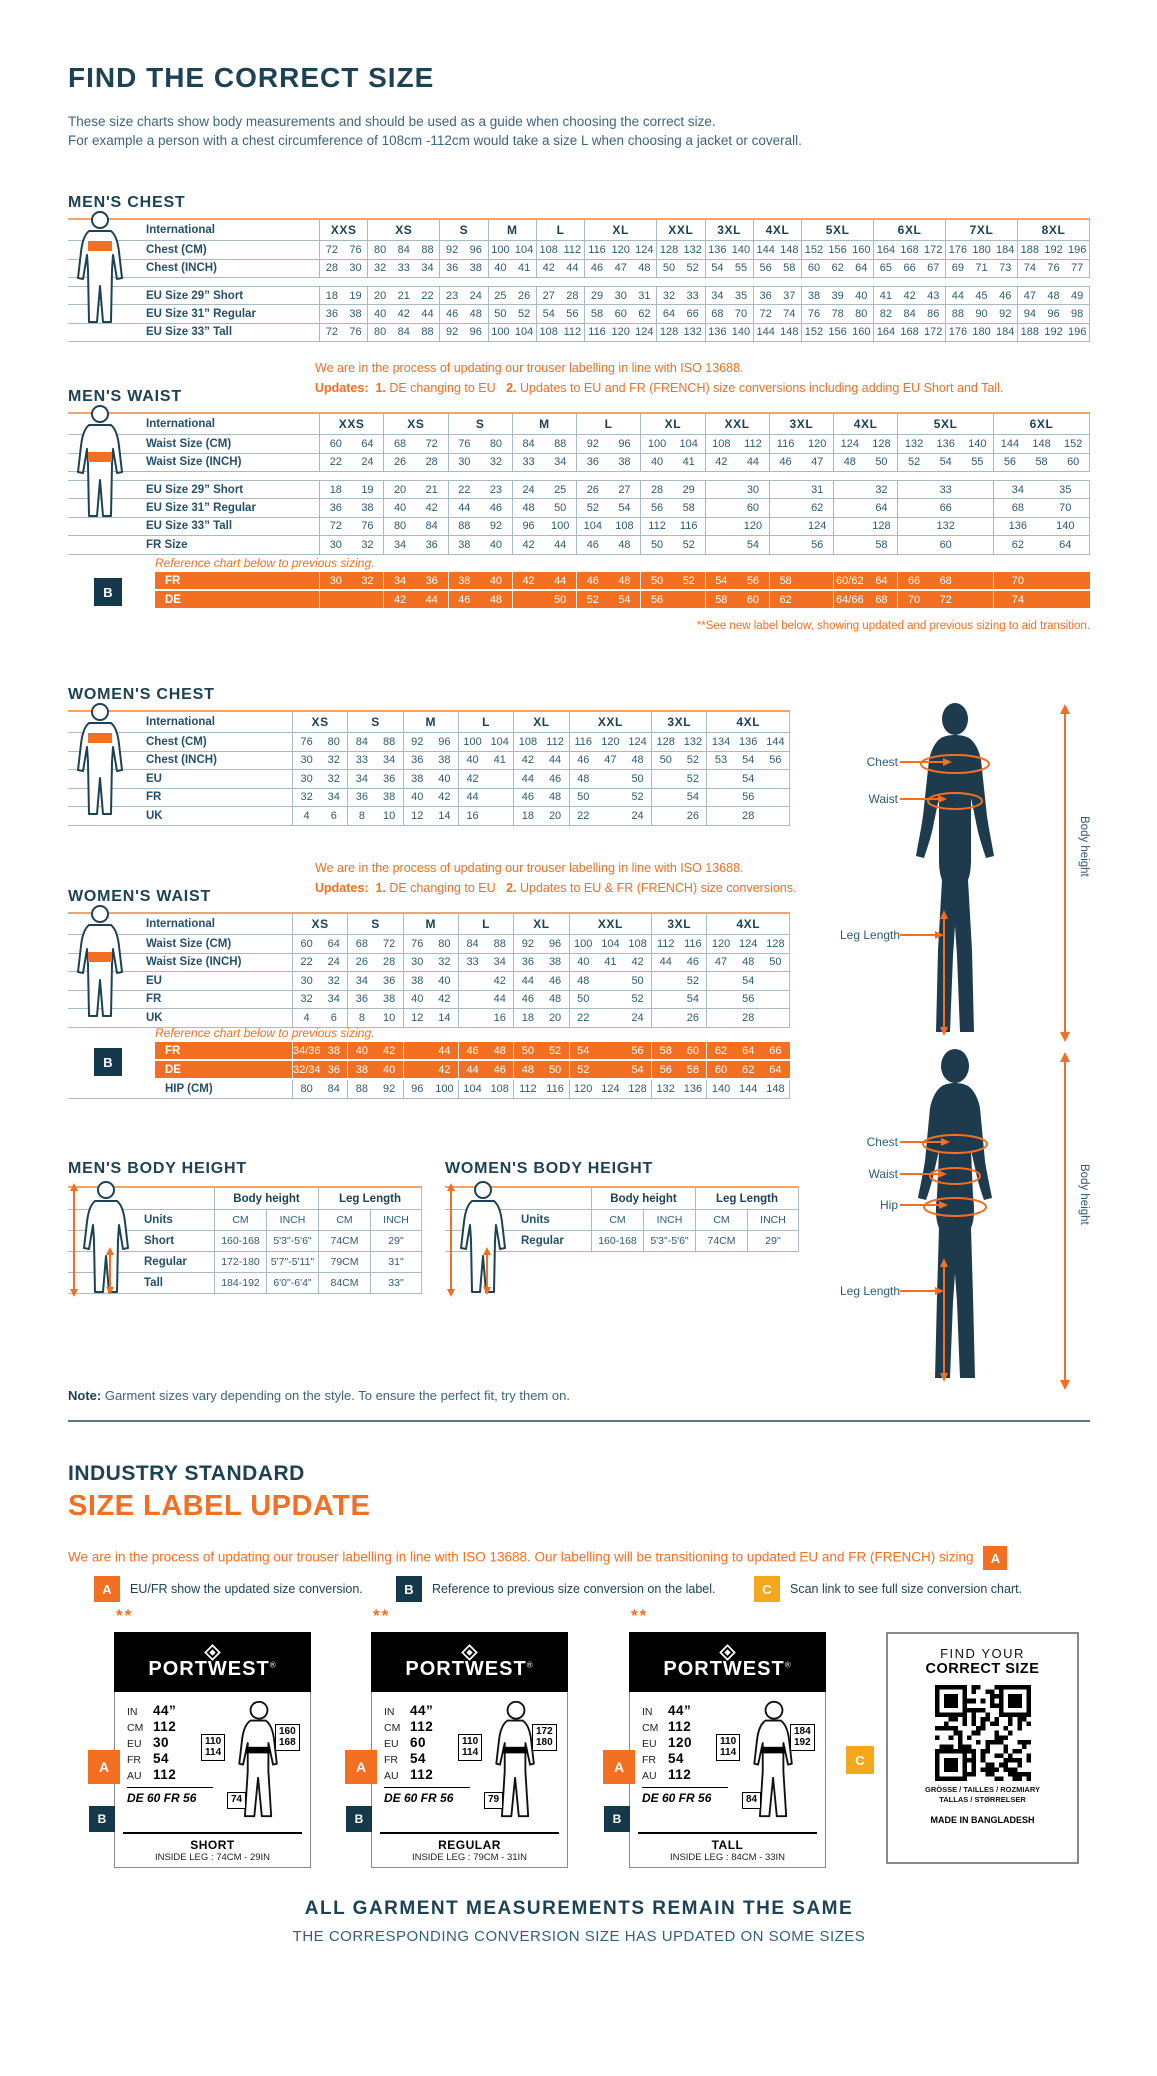 This screenshot has height=2076, width=1157. What do you see at coordinates (1041, 462) in the screenshot?
I see `size-group: 56 58 60` at bounding box center [1041, 462].